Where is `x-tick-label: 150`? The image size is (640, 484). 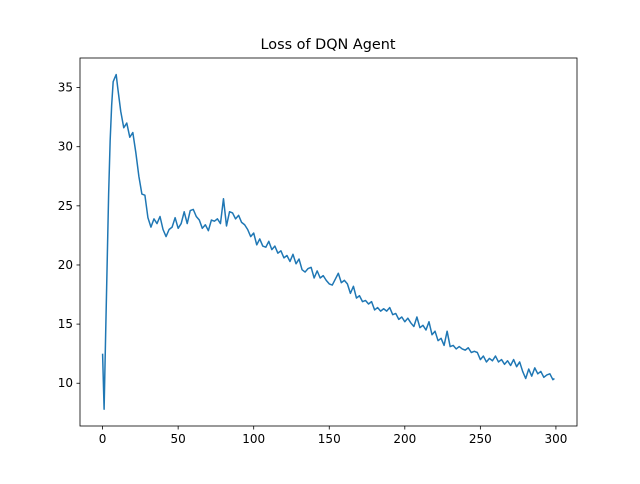 x-tick-label: 150 is located at coordinates (329, 439).